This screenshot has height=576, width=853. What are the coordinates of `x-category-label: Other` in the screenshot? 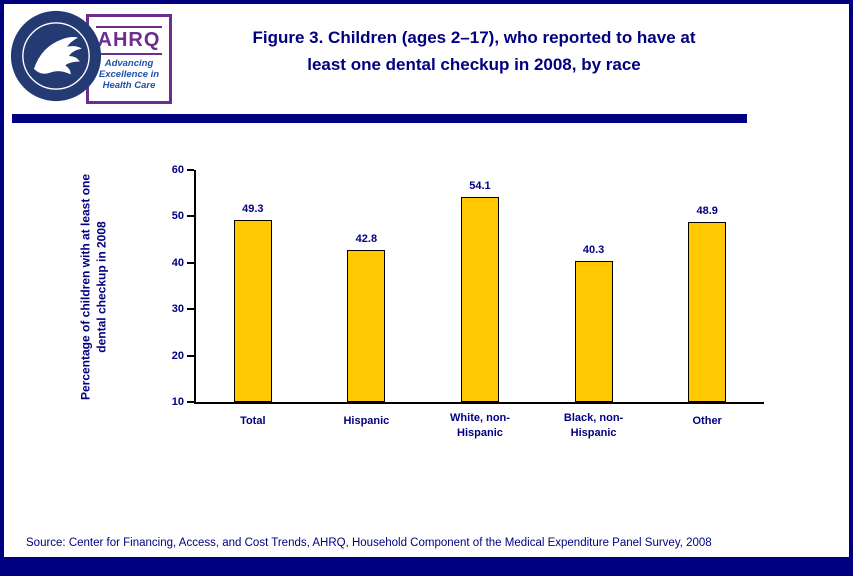 It's located at (707, 426).